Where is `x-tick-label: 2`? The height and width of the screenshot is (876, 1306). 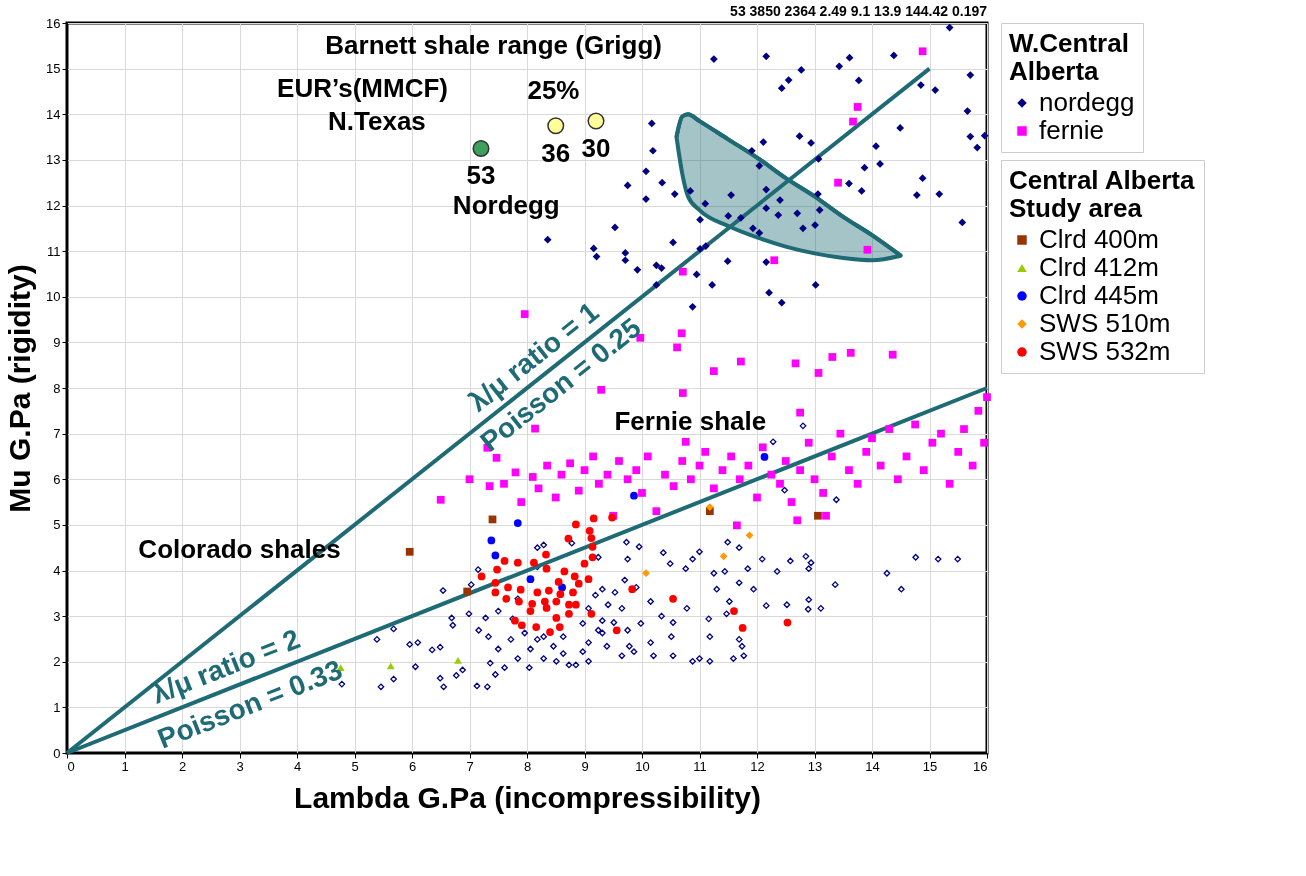
x-tick-label: 2 is located at coordinates (182, 766).